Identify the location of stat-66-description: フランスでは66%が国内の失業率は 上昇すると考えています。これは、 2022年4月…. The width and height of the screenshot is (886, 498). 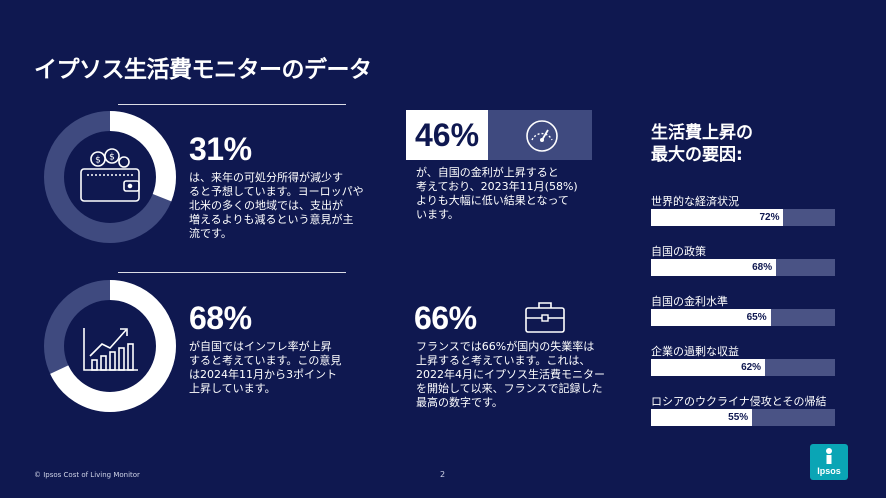
(510, 374).